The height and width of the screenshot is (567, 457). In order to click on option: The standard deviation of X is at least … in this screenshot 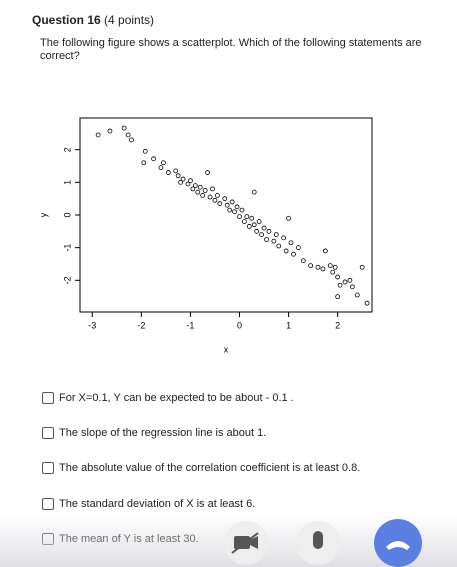, I will do `click(148, 504)`.